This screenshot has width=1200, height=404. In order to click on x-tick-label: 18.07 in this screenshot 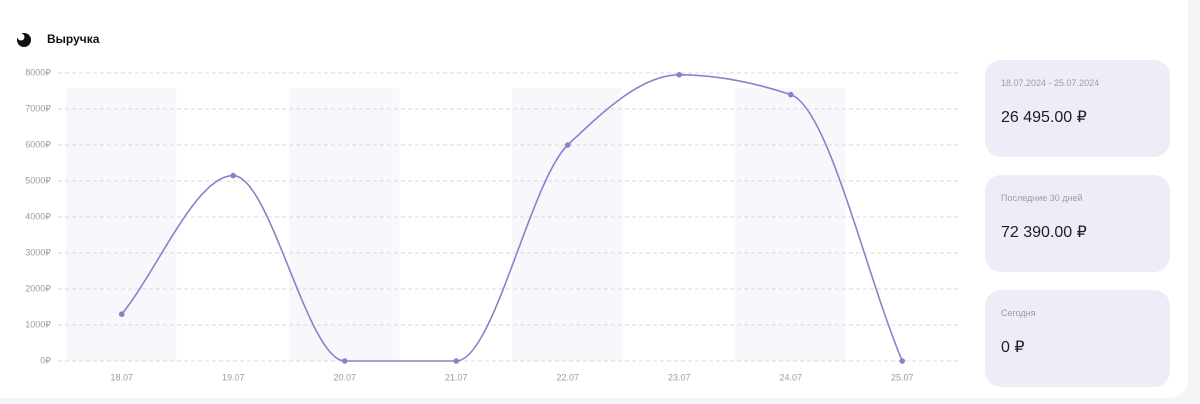, I will do `click(121, 377)`.